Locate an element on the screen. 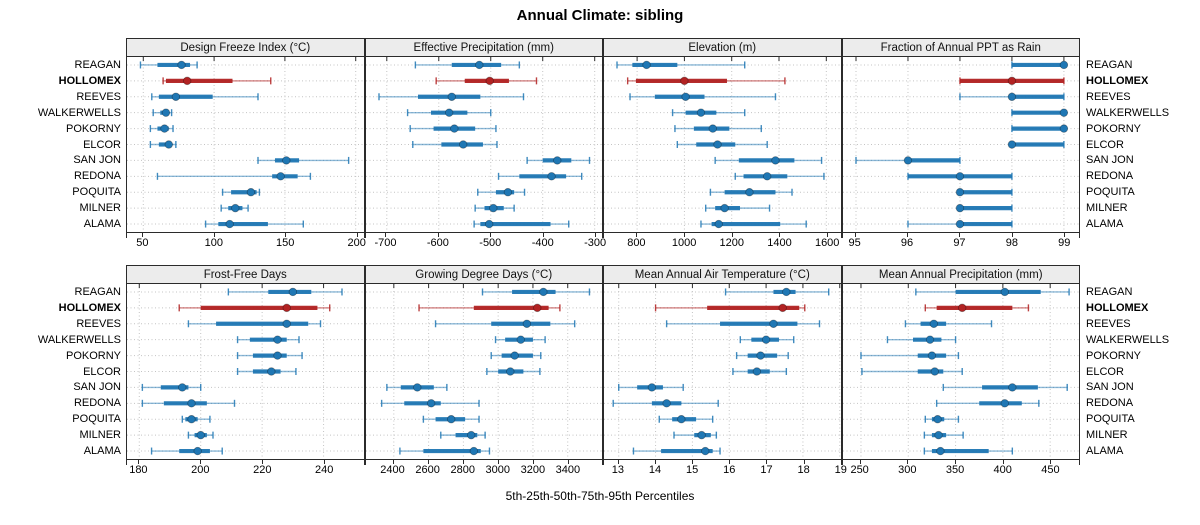 This screenshot has width=1200, height=525. panel-strip-fraction-of-annual-ppt-as-rain: Fraction of Annual PPT as Rain is located at coordinates (960, 47).